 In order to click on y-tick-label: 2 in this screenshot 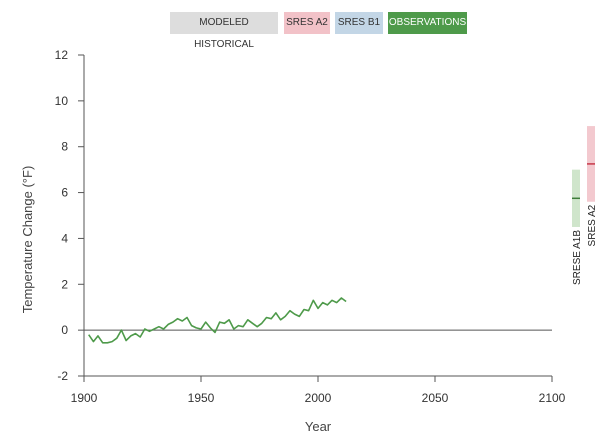, I will do `click(64, 284)`.